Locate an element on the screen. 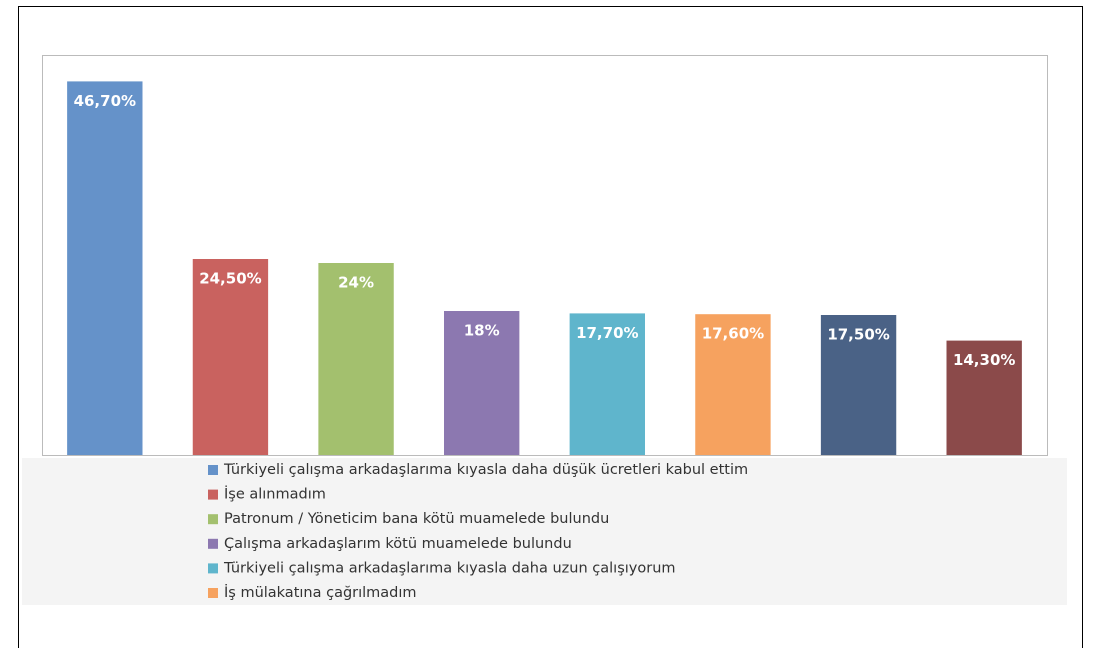 The height and width of the screenshot is (648, 1098). data-label: 46,70% is located at coordinates (105, 101).